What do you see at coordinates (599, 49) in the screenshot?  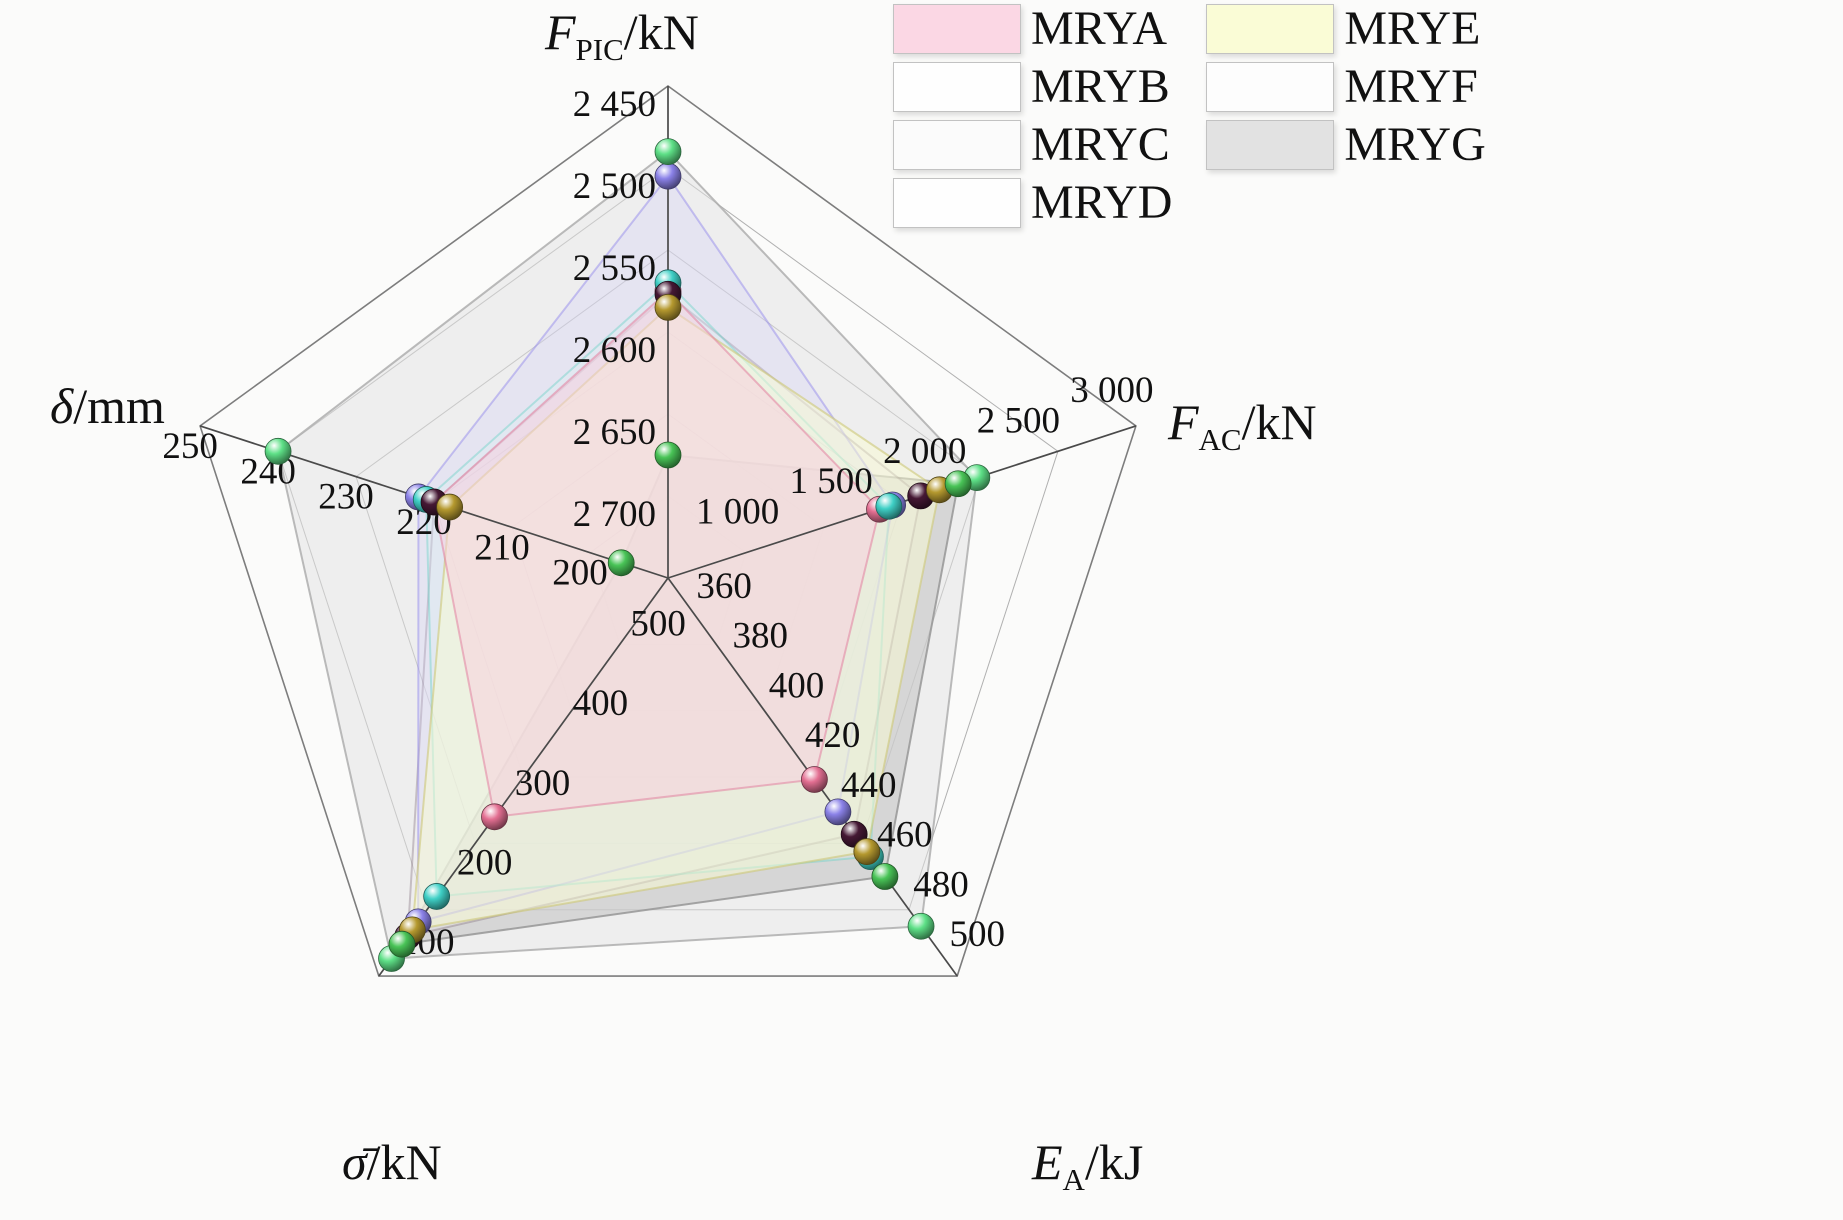 I see `axis-title-subscript: PIC` at bounding box center [599, 49].